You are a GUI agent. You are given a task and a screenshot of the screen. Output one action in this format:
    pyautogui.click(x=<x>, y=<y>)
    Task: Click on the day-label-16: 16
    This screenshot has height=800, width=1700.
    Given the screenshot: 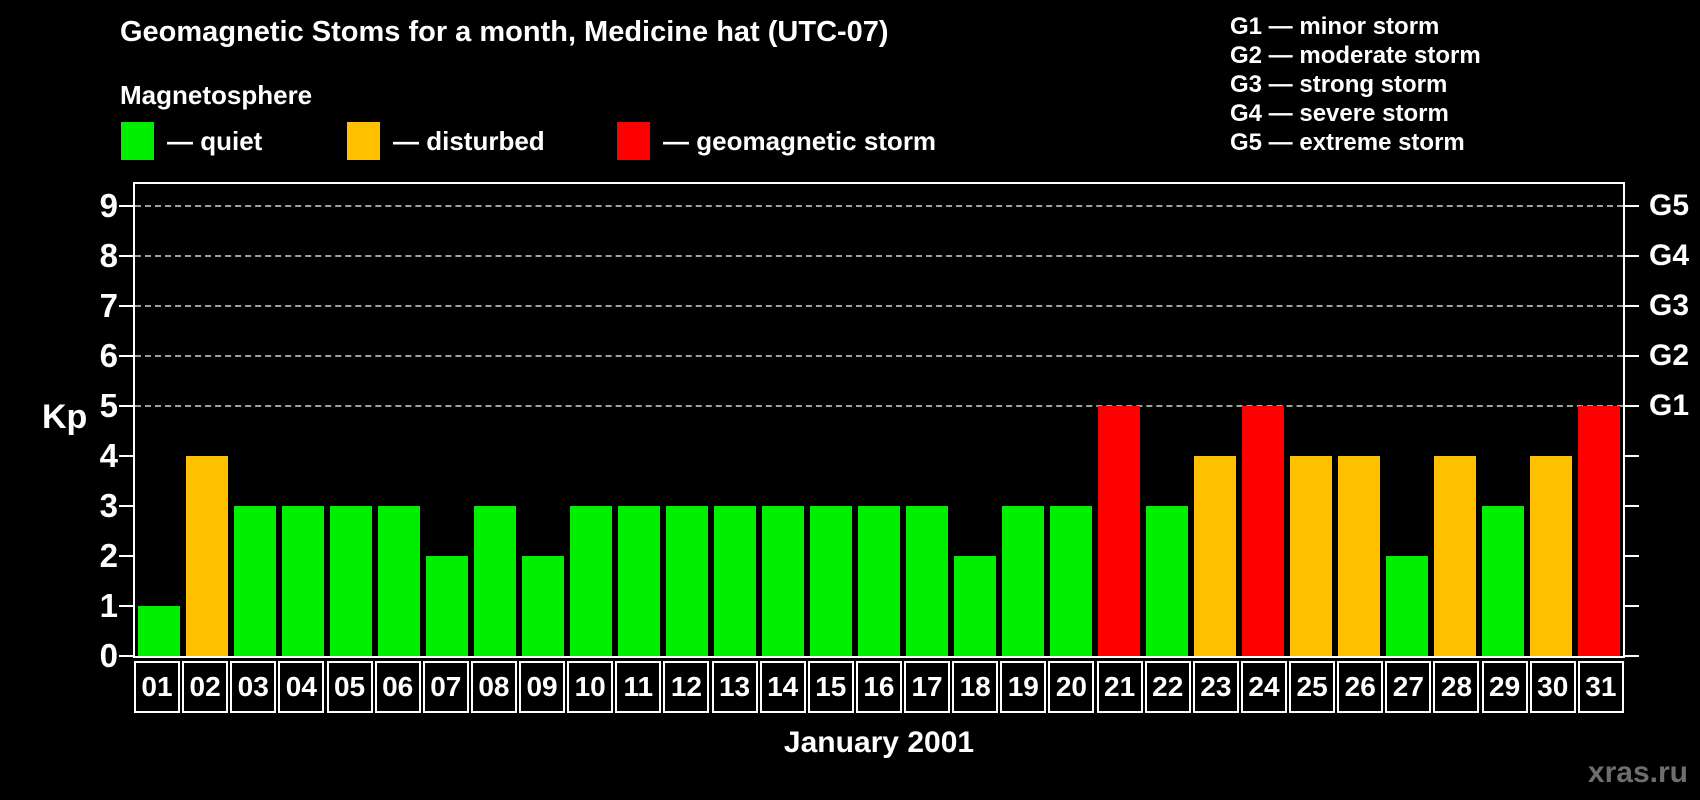 What is the action you would take?
    pyautogui.click(x=878, y=687)
    